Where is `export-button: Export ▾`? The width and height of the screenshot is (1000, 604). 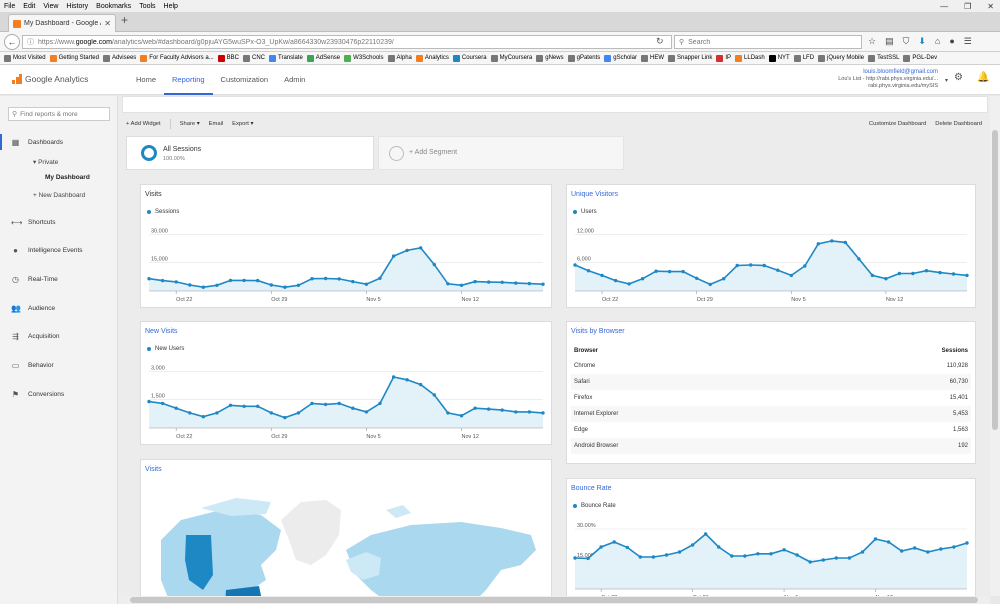 export-button: Export ▾ is located at coordinates (243, 124).